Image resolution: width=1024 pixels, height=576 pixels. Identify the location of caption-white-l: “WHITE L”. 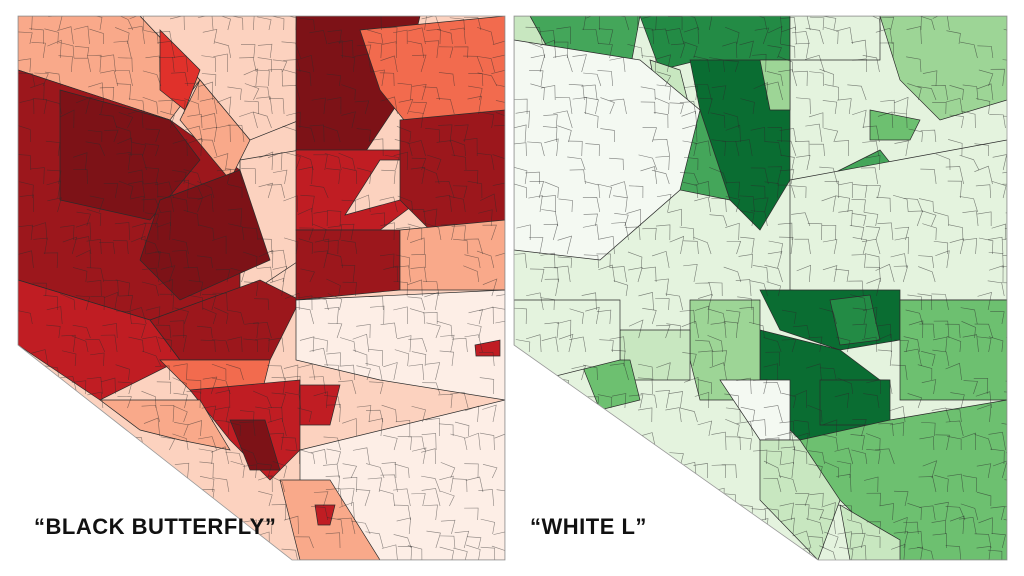
(588, 526).